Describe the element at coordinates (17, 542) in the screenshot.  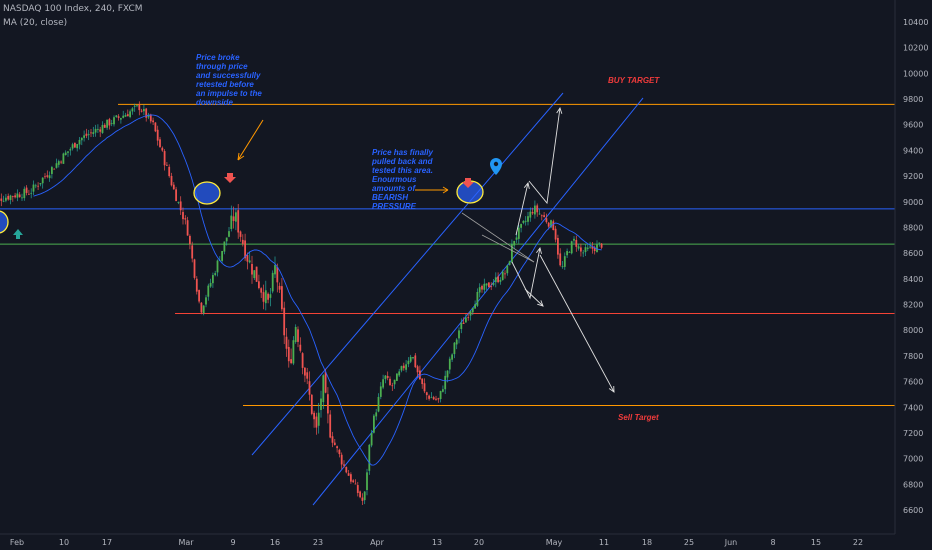
I see `time-tick-label: Feb` at that location.